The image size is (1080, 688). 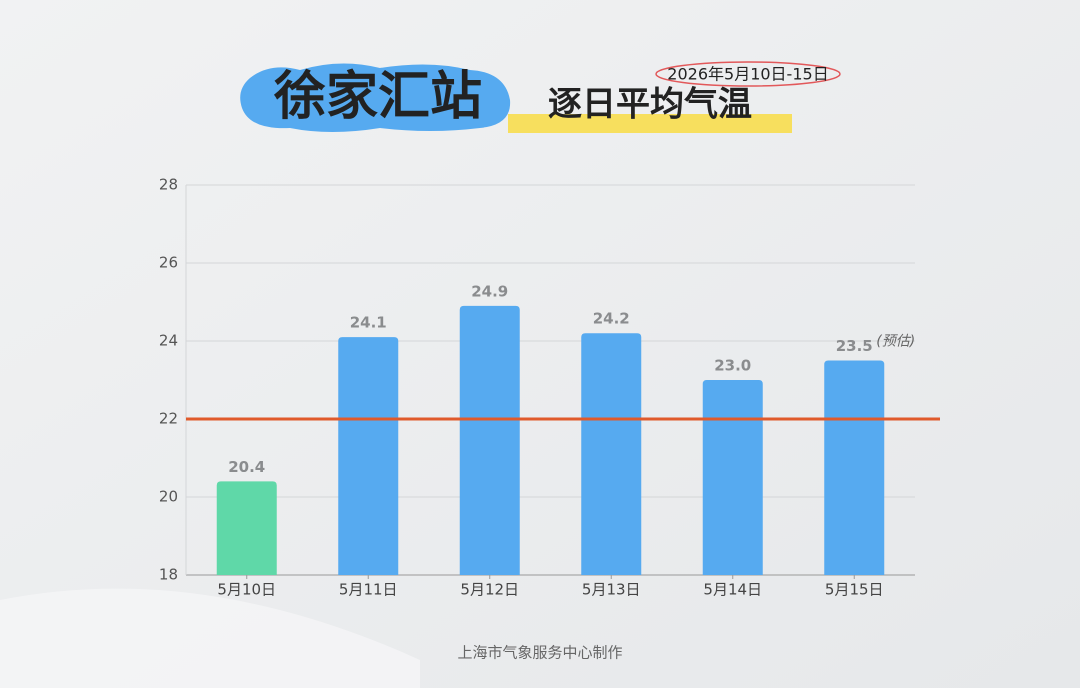 What do you see at coordinates (650, 105) in the screenshot?
I see `chart-subtitle: 逐日平均气温` at bounding box center [650, 105].